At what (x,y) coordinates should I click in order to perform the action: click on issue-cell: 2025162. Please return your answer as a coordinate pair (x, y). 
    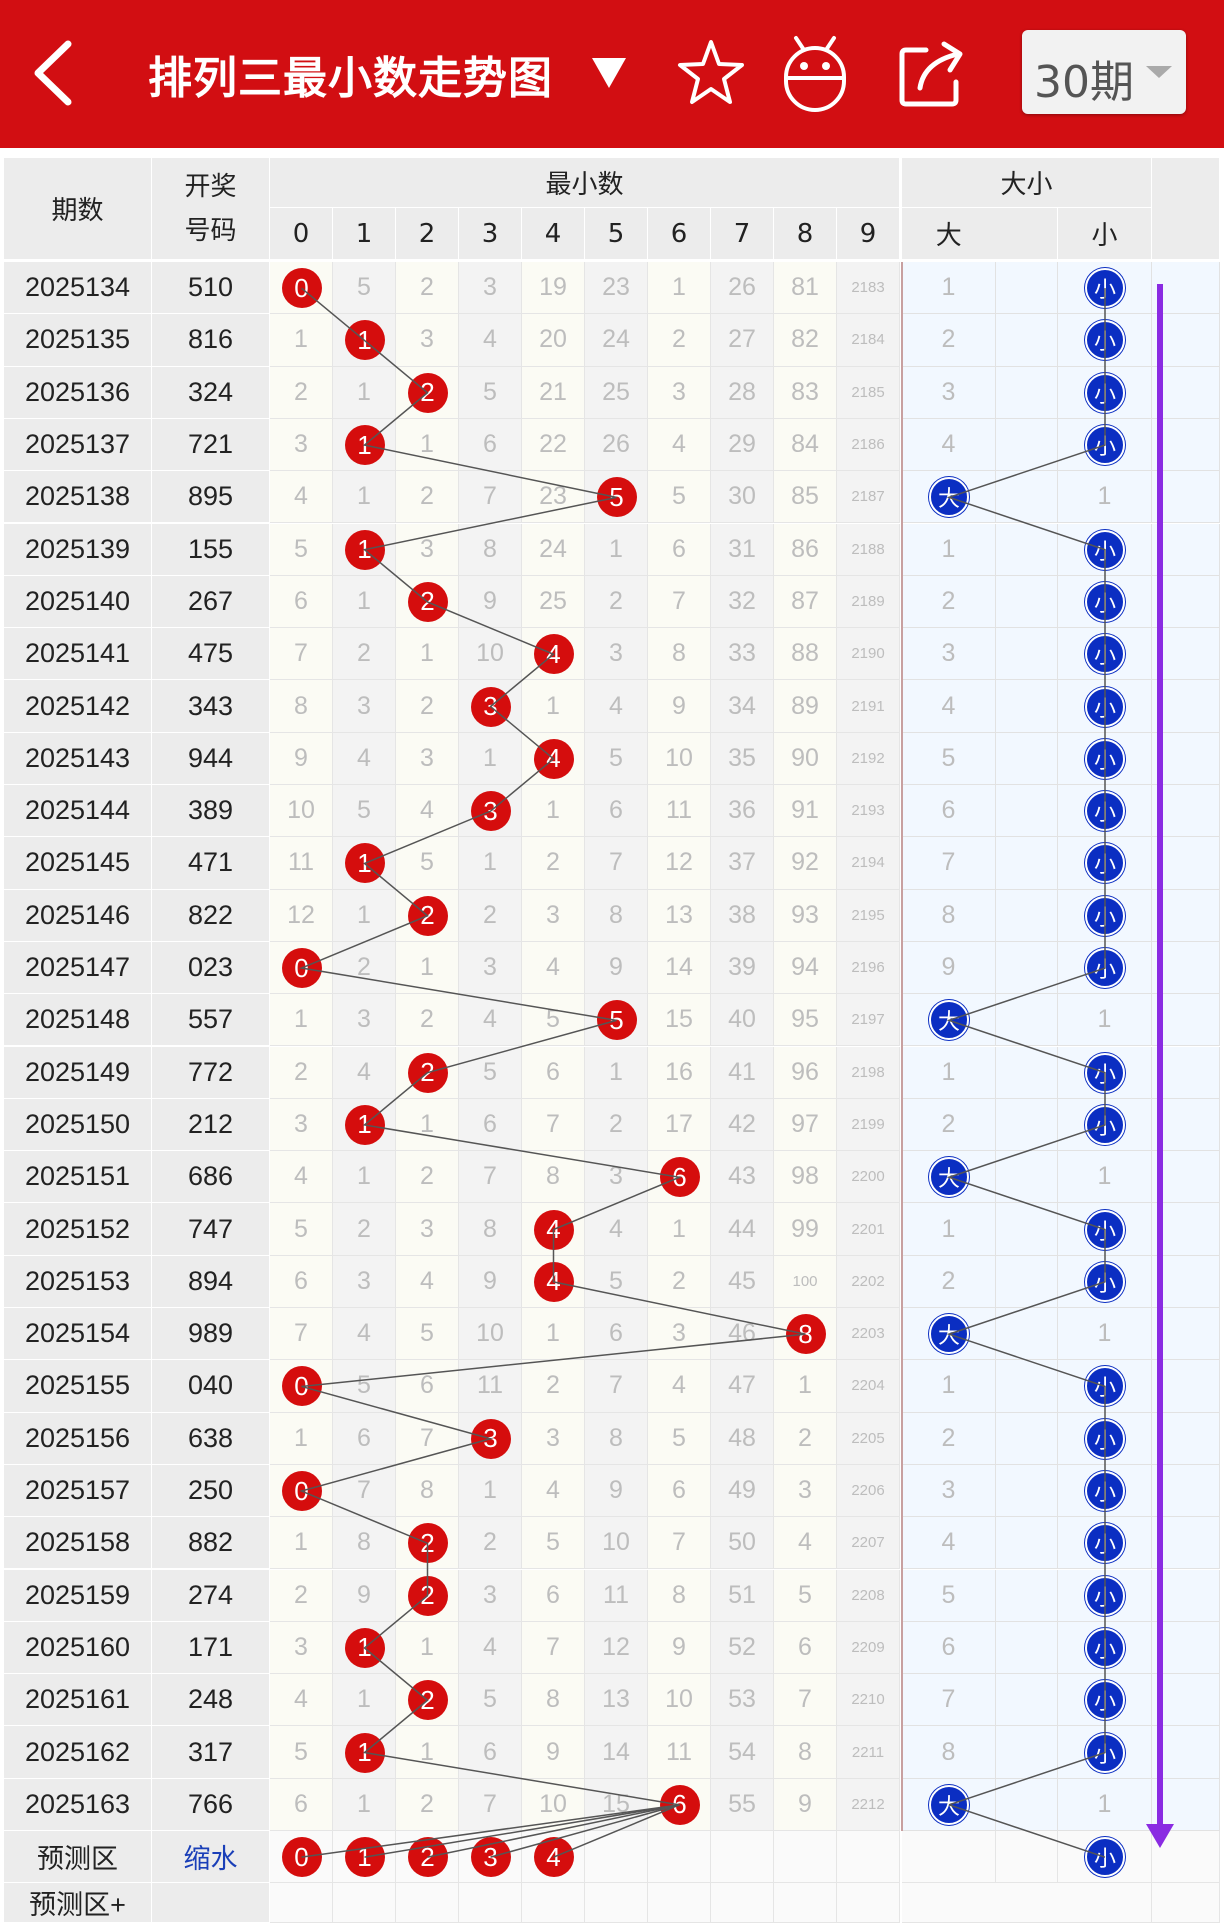
    Looking at the image, I should click on (78, 1752).